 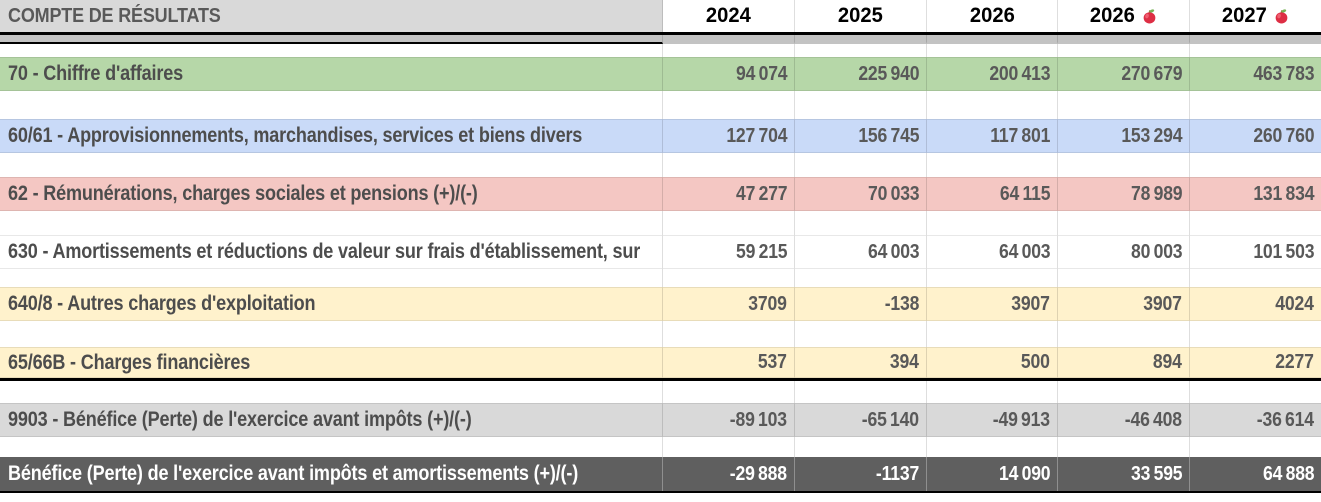 I want to click on value-cell: 3709, so click(x=729, y=304).